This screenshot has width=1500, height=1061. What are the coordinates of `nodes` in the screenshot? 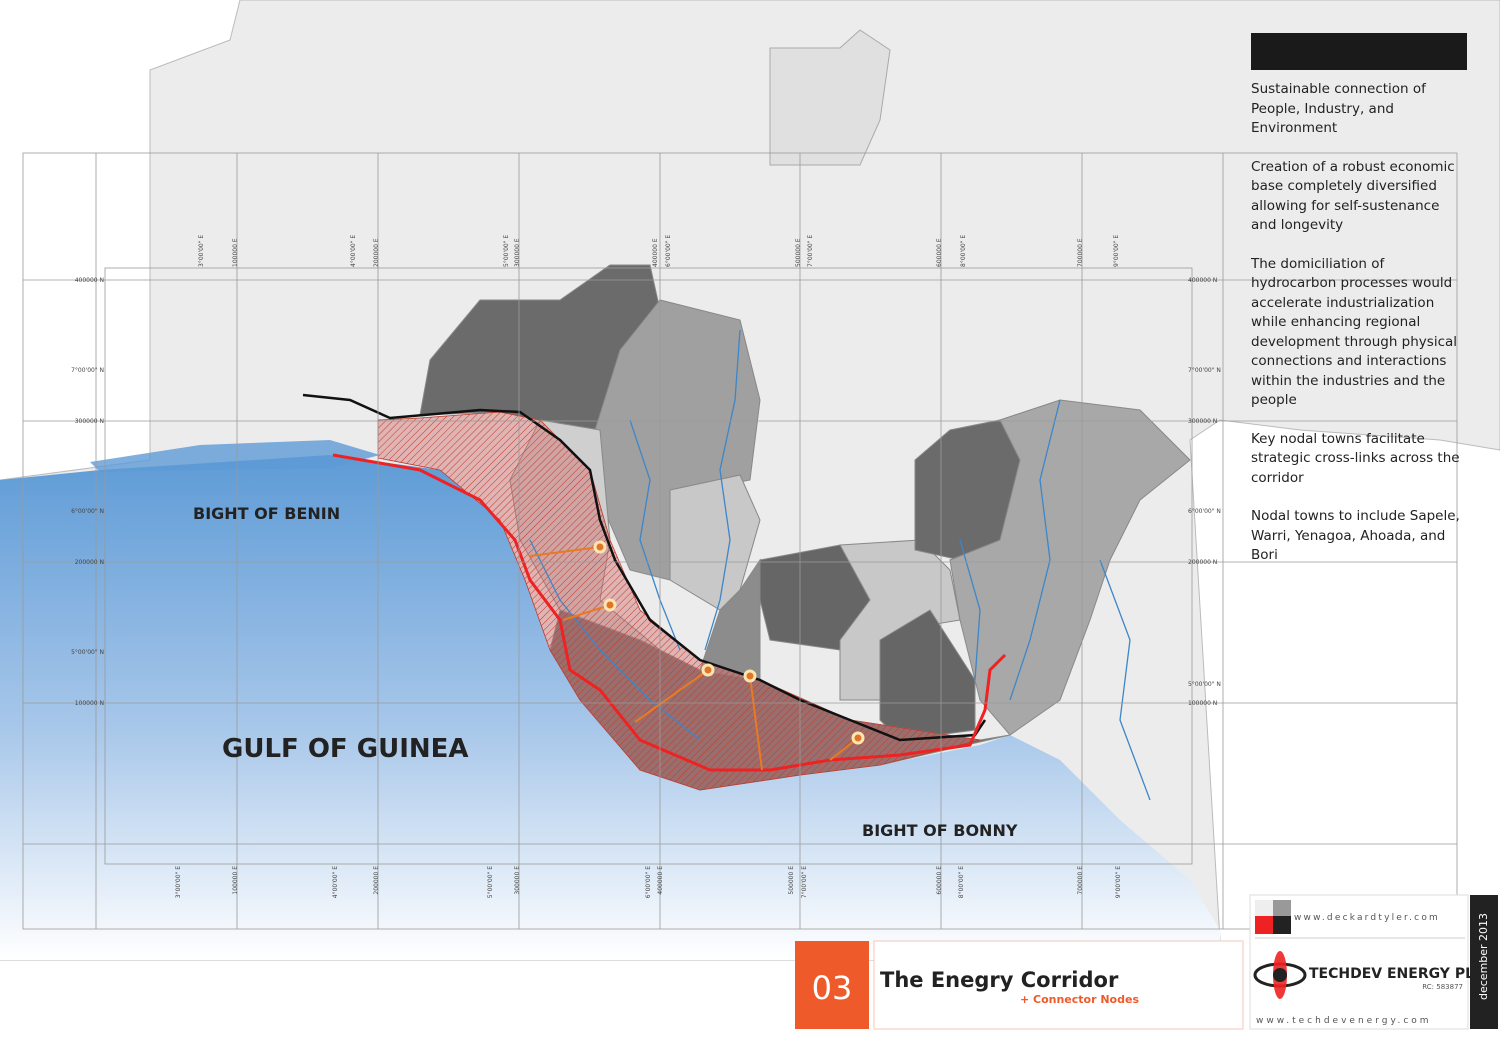 It's located at (729, 642).